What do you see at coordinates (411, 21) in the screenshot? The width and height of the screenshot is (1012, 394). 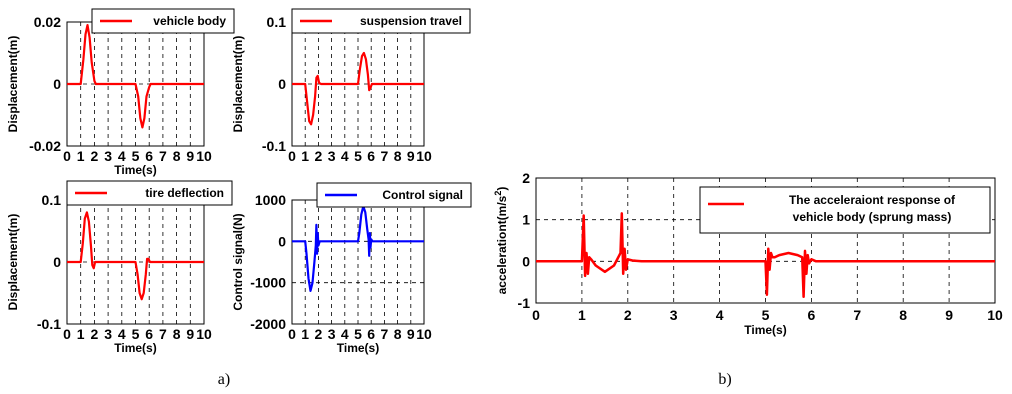 I see `legend-label: suspension travel` at bounding box center [411, 21].